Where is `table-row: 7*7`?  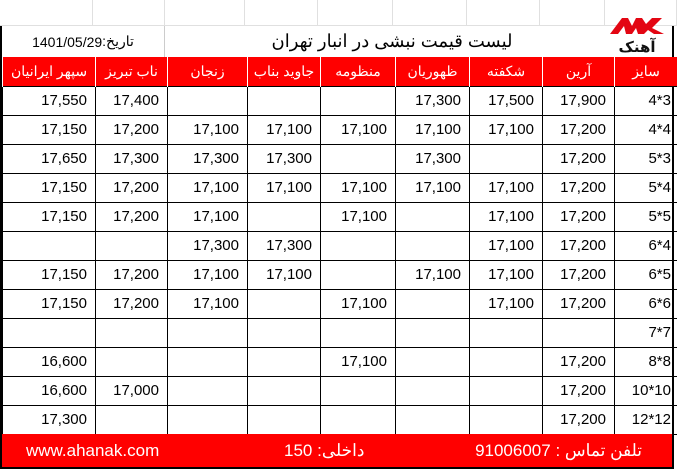
table-row: 7*7 is located at coordinates (339, 332).